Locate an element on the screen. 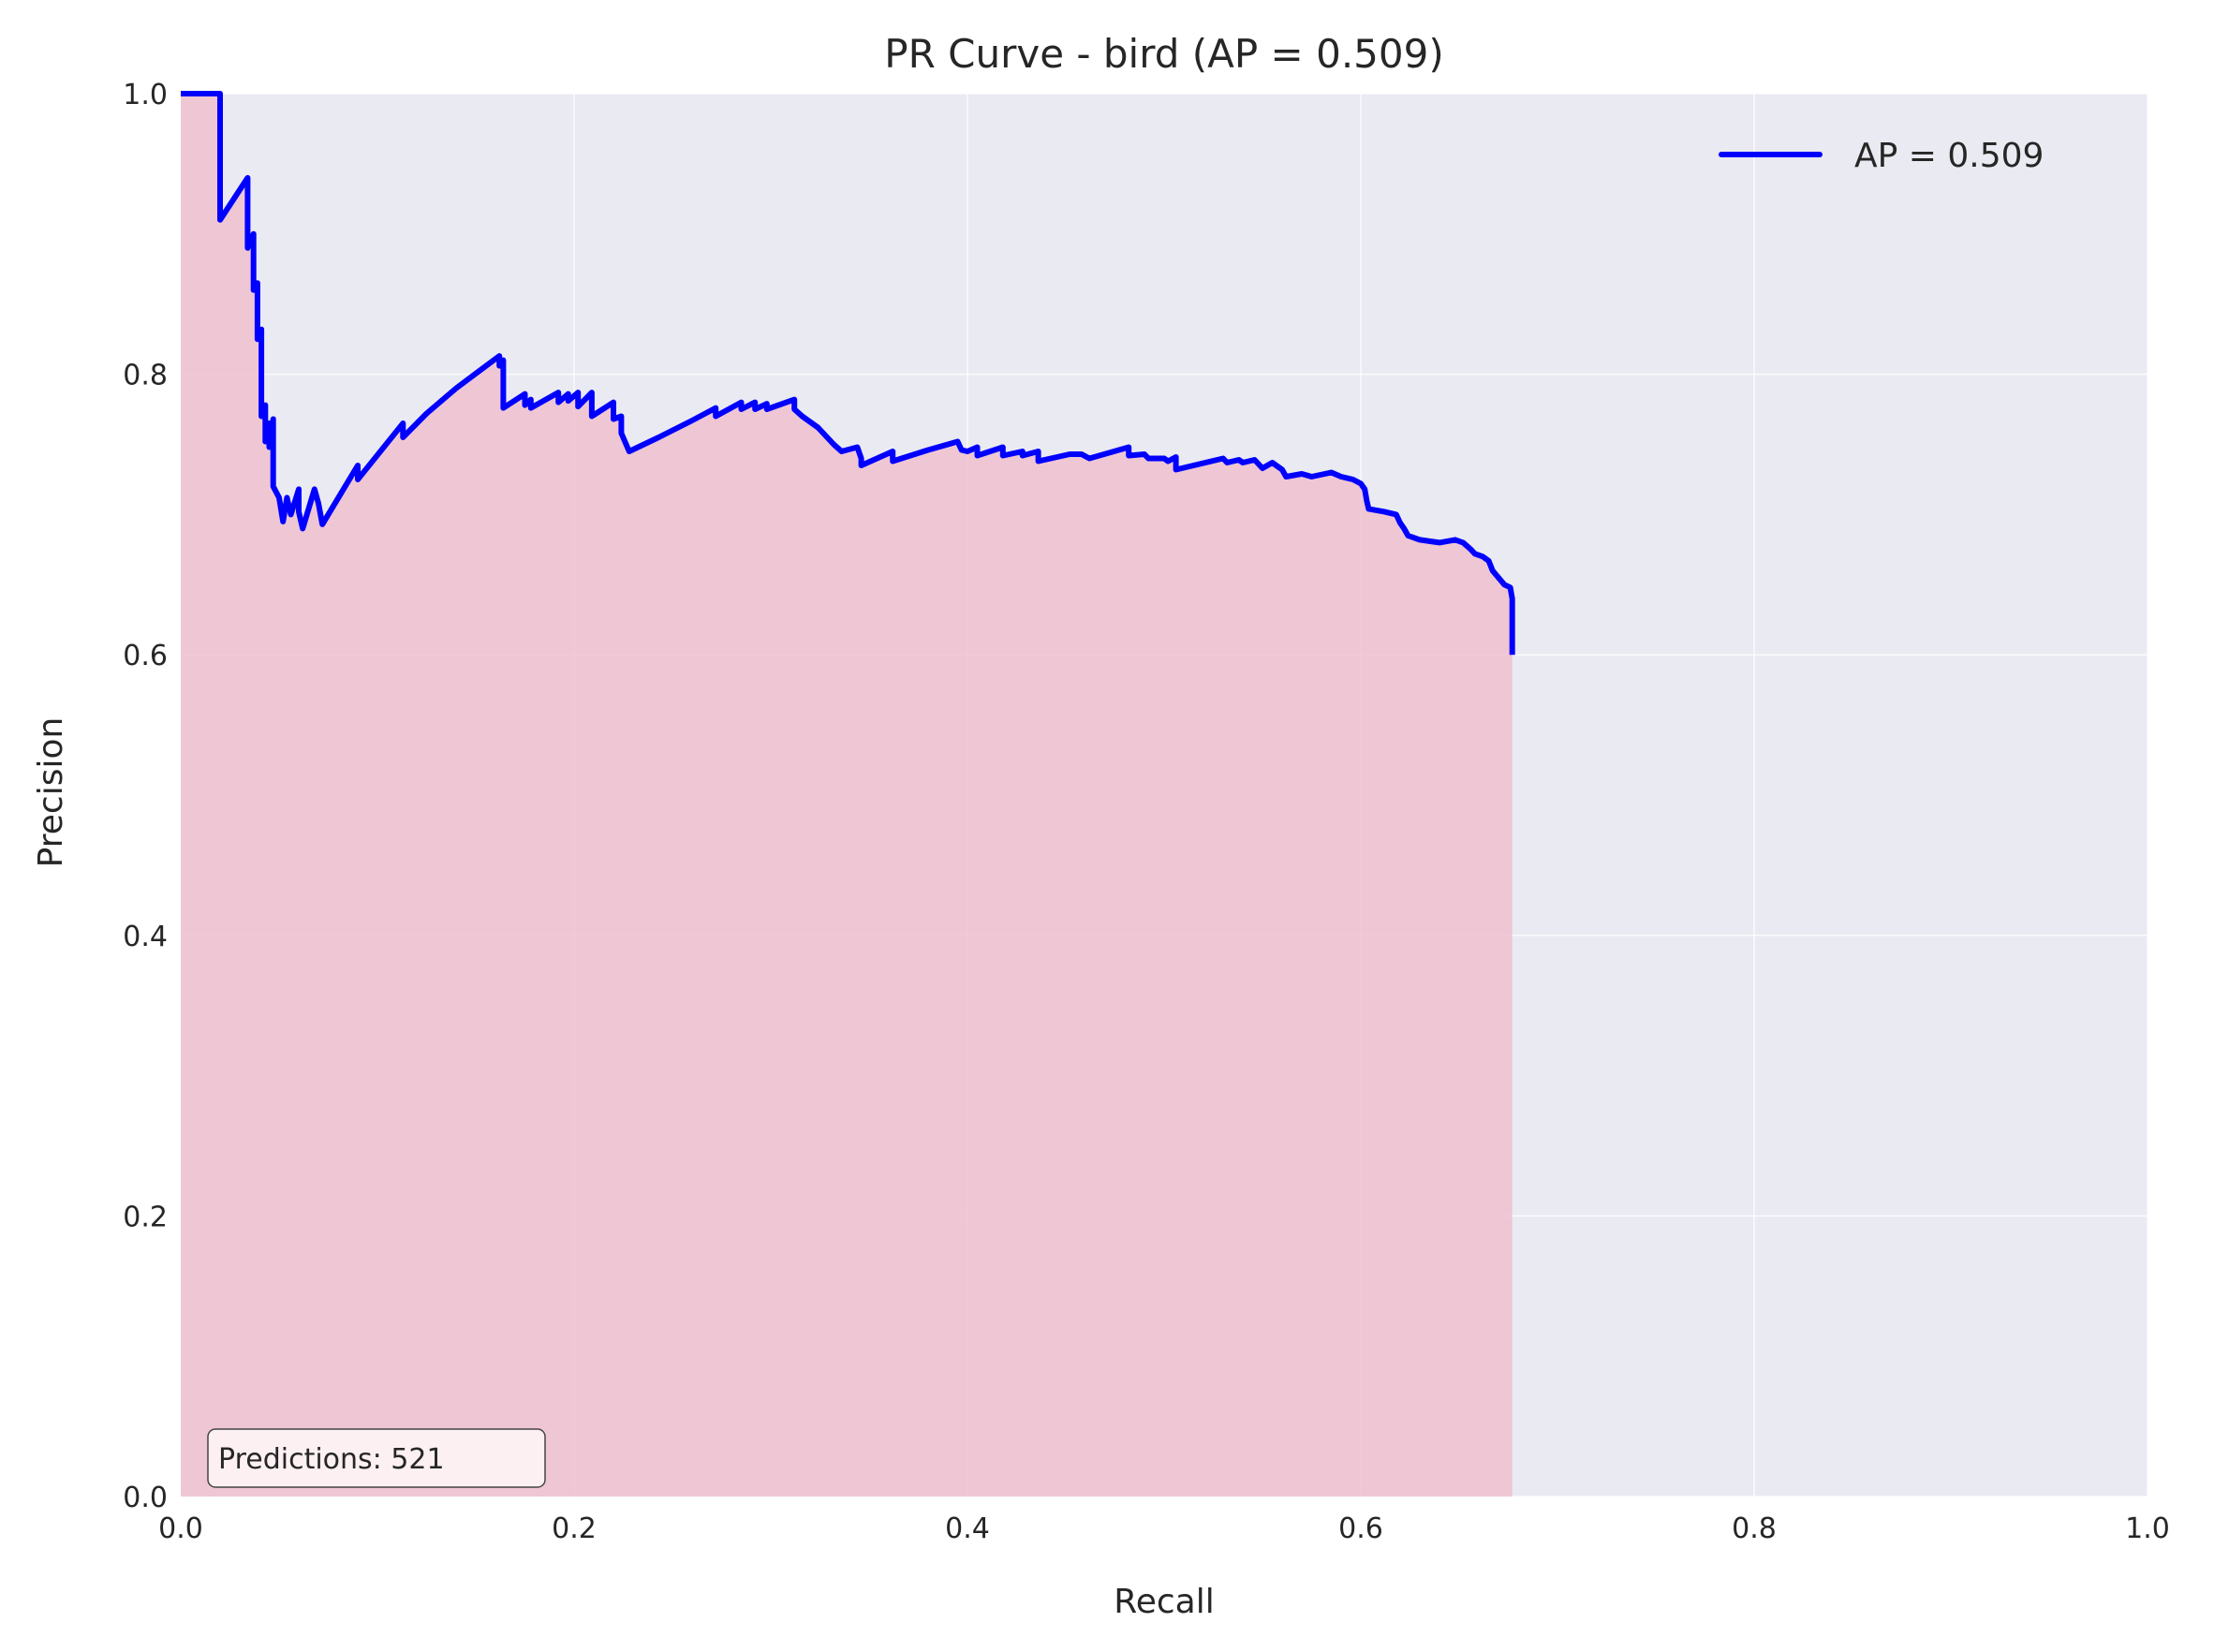  y-tick-label: 0.8 is located at coordinates (145, 376).